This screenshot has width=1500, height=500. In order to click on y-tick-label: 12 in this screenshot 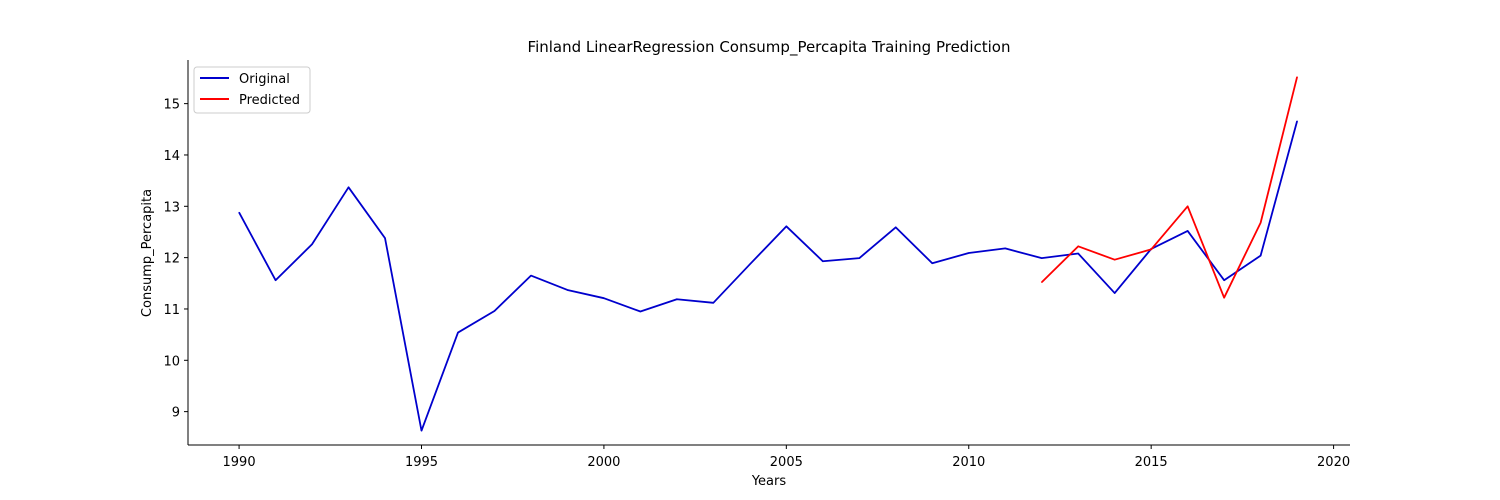, I will do `click(171, 259)`.